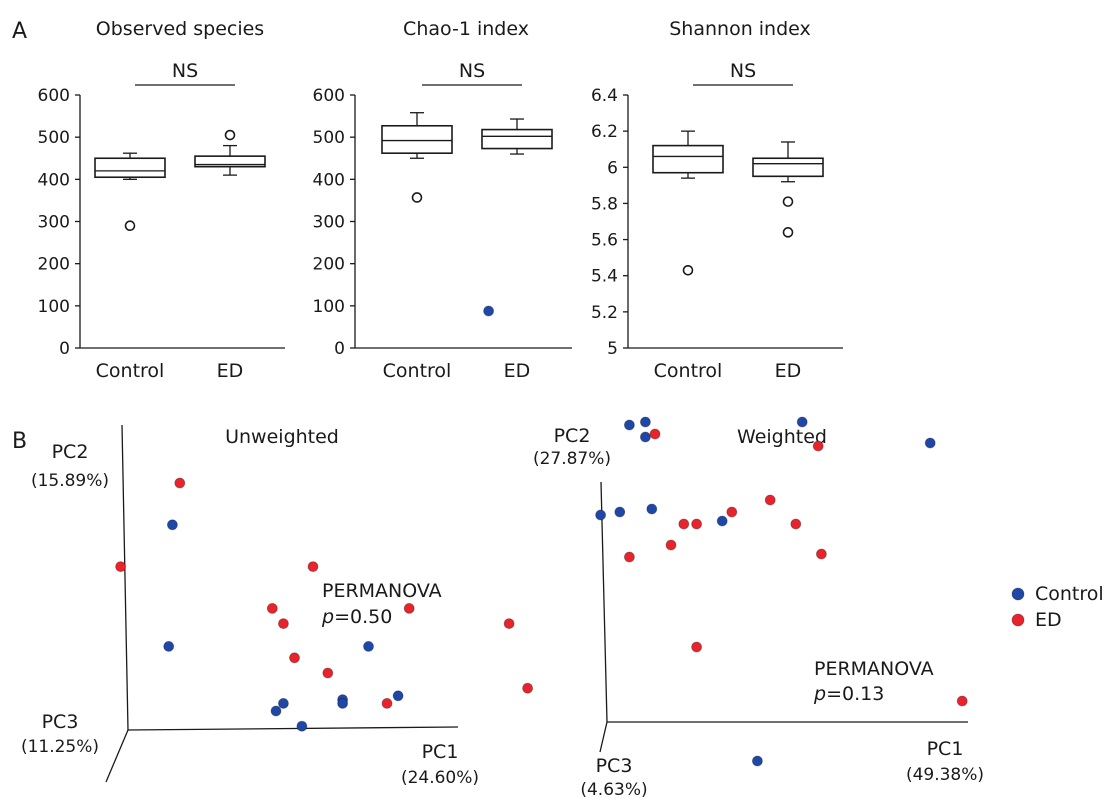 Image resolution: width=1117 pixels, height=798 pixels. Describe the element at coordinates (54, 223) in the screenshot. I see `y-tick-label: 300` at that location.